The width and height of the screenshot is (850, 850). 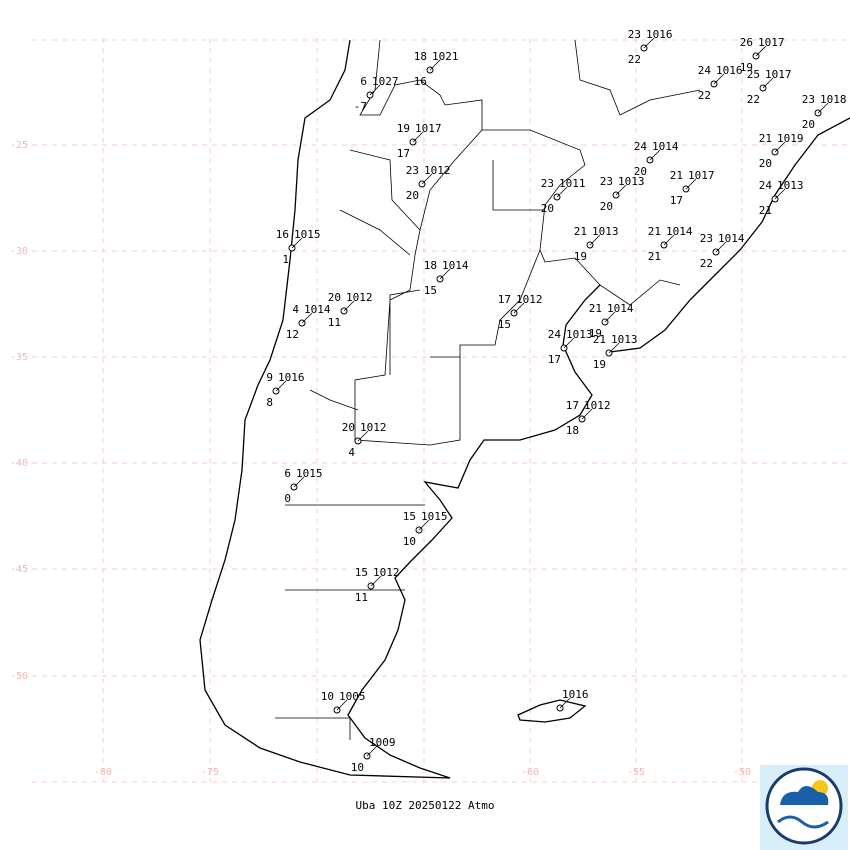 What do you see at coordinates (385, 81) in the screenshot?
I see `pressure: 1027` at bounding box center [385, 81].